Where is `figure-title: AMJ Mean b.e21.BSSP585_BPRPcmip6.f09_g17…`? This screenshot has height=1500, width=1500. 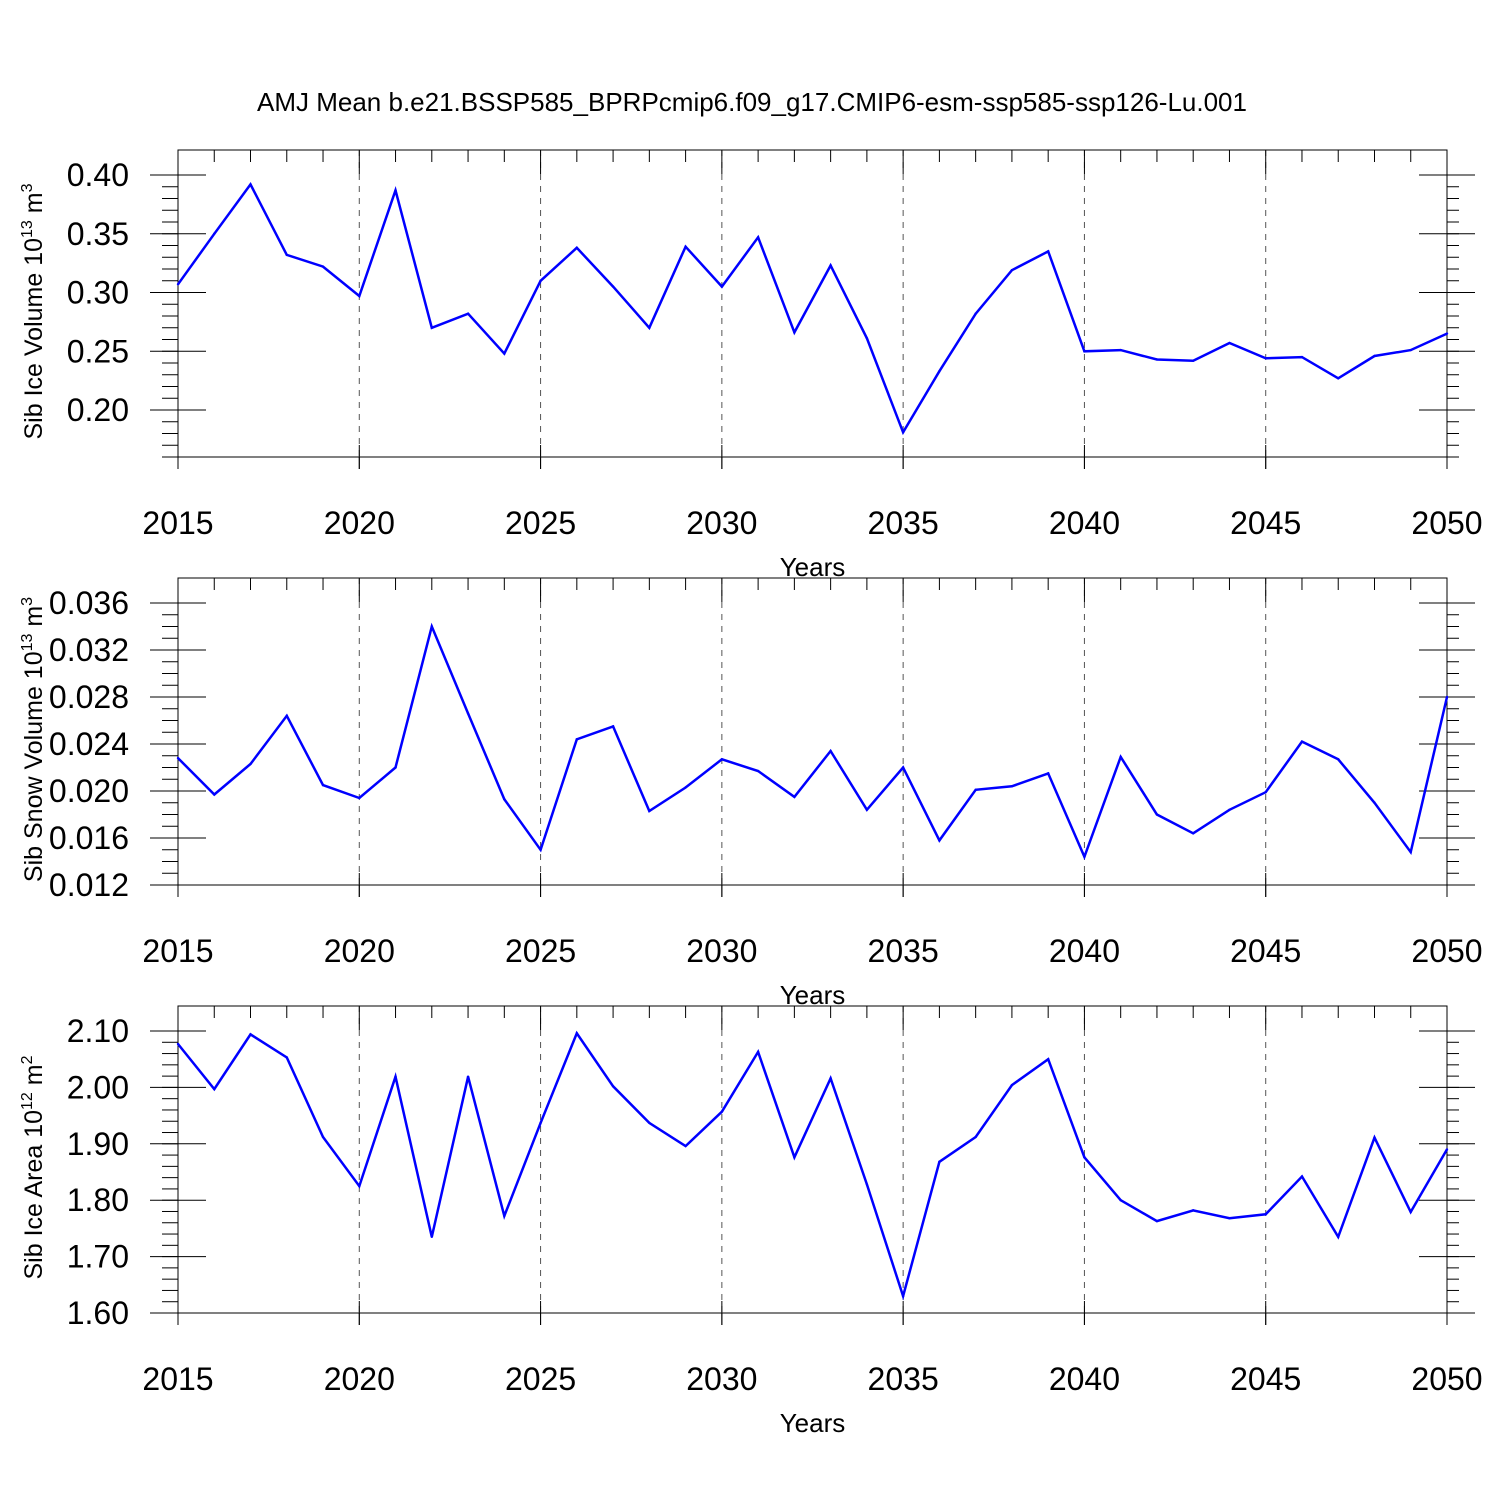
figure-title: AMJ Mean b.e21.BSSP585_BPRPcmip6.f09_g17… is located at coordinates (752, 102).